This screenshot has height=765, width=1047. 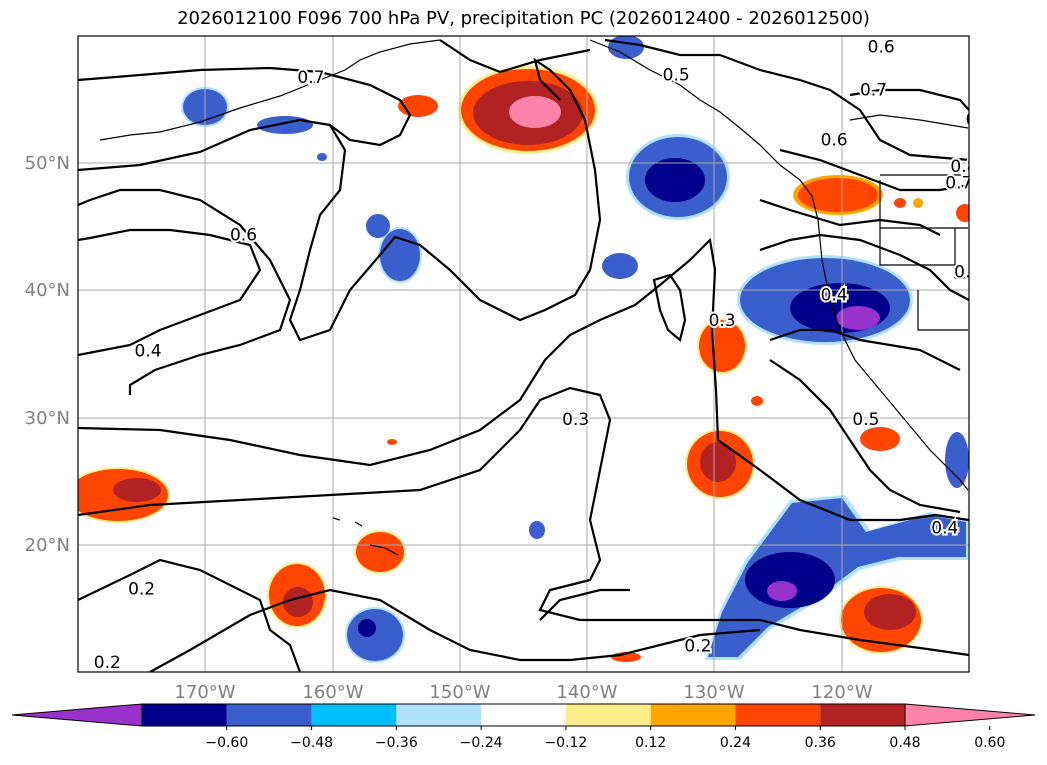 I want to click on colorbar-tick-label: 0.60, so click(x=989, y=743).